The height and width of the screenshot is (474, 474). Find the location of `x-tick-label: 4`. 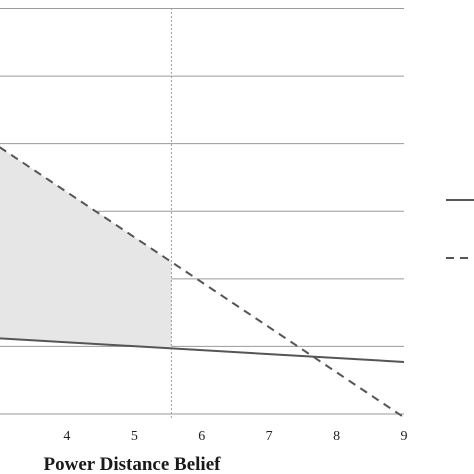

x-tick-label: 4 is located at coordinates (66, 436).